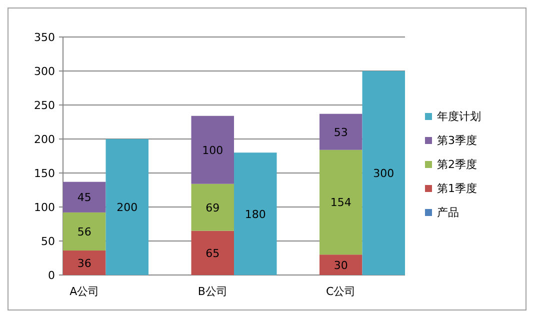  I want to click on legend-label: 产品, so click(448, 212).